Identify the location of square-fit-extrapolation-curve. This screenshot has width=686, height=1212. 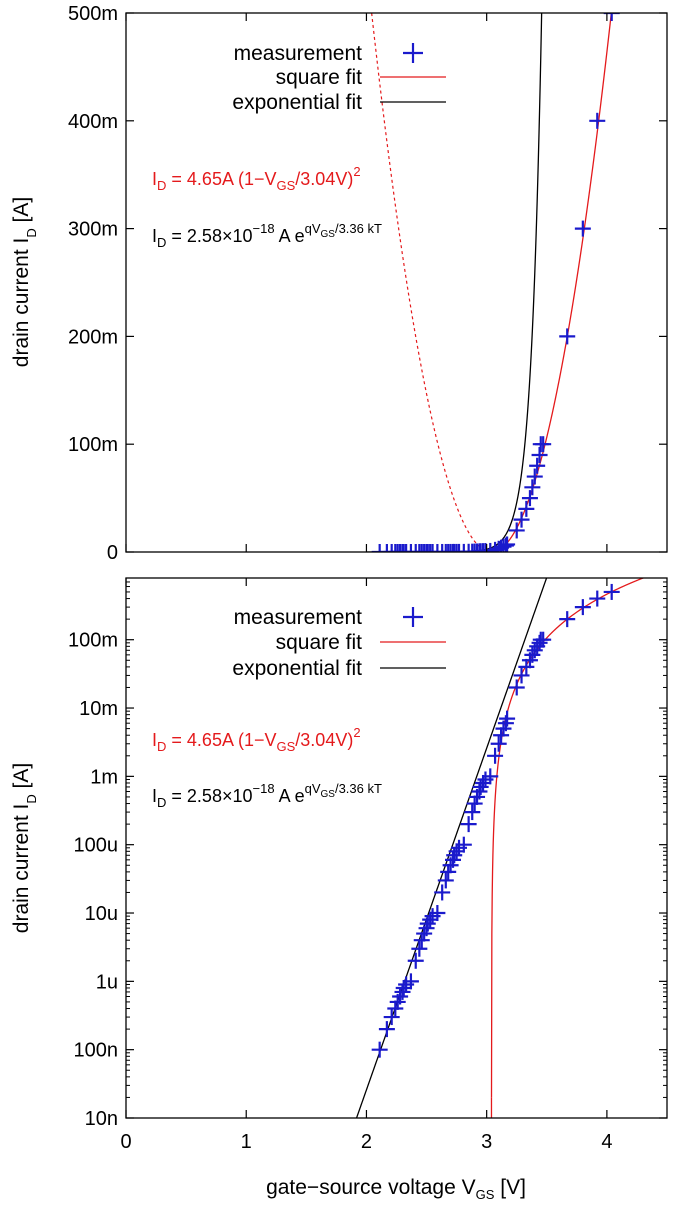
(431, 282).